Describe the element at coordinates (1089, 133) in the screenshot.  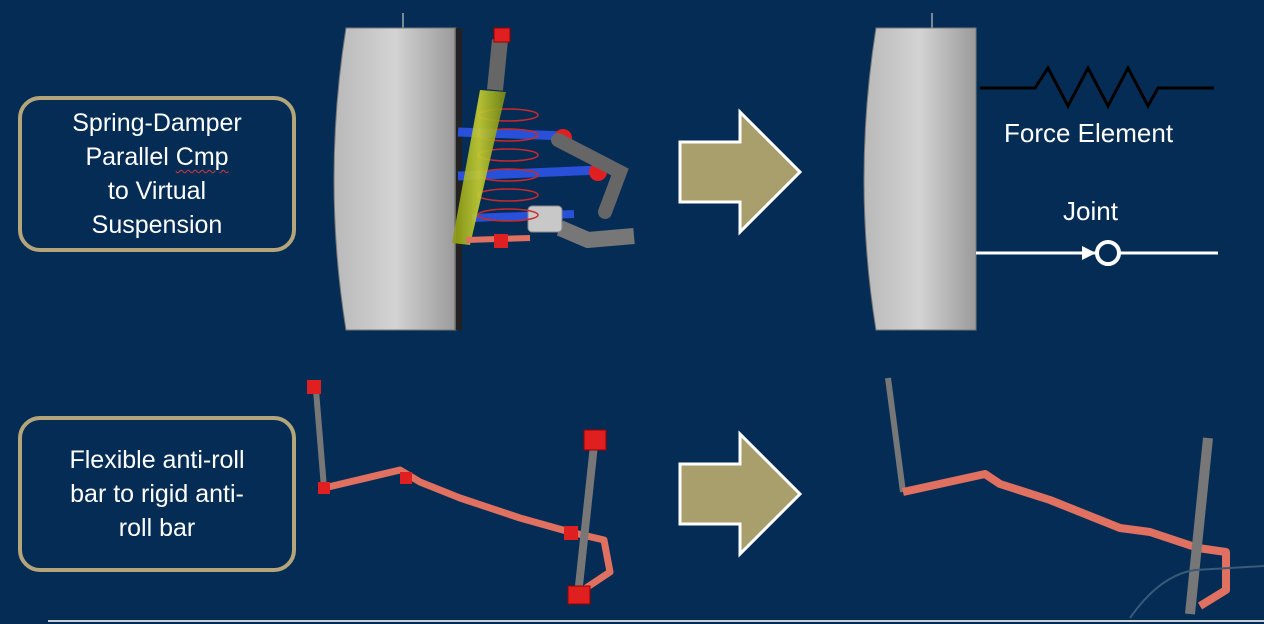
I see `force-element-label: Force Element` at that location.